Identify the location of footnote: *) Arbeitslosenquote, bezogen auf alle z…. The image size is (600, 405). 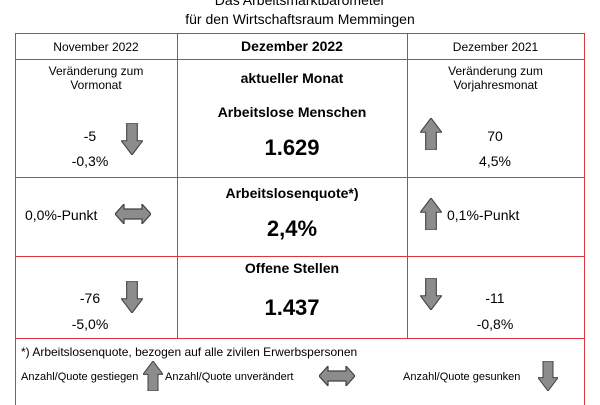
(189, 352).